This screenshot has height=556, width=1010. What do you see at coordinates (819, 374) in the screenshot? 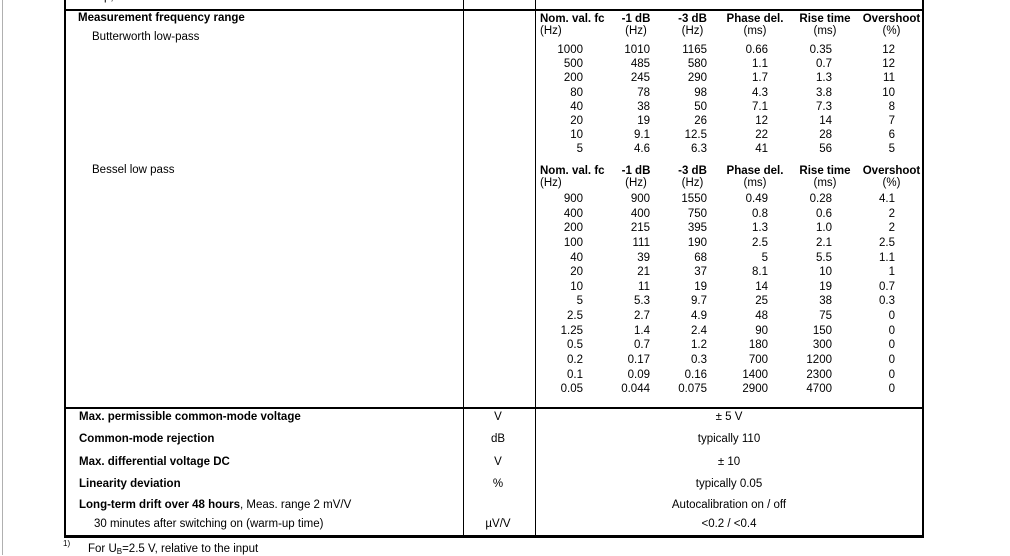
I see `freq-value-cell: 2300` at bounding box center [819, 374].